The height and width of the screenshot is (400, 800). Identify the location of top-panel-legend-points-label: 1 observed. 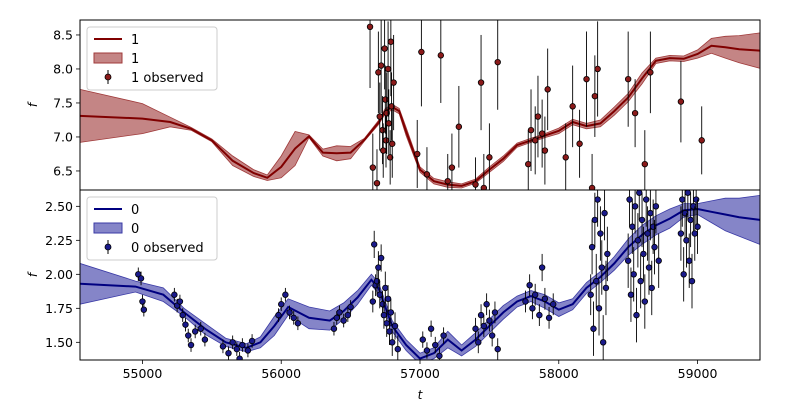
(167, 78).